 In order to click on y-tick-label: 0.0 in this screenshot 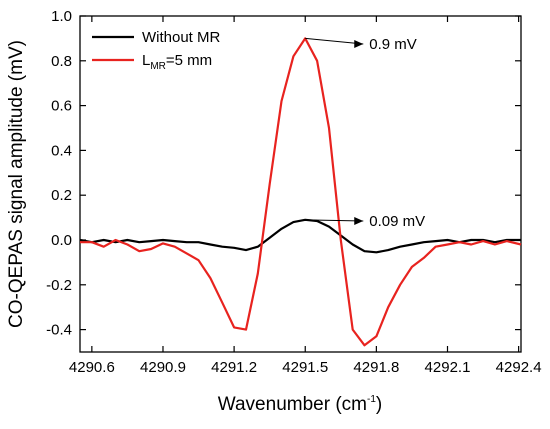, I will do `click(61, 240)`.